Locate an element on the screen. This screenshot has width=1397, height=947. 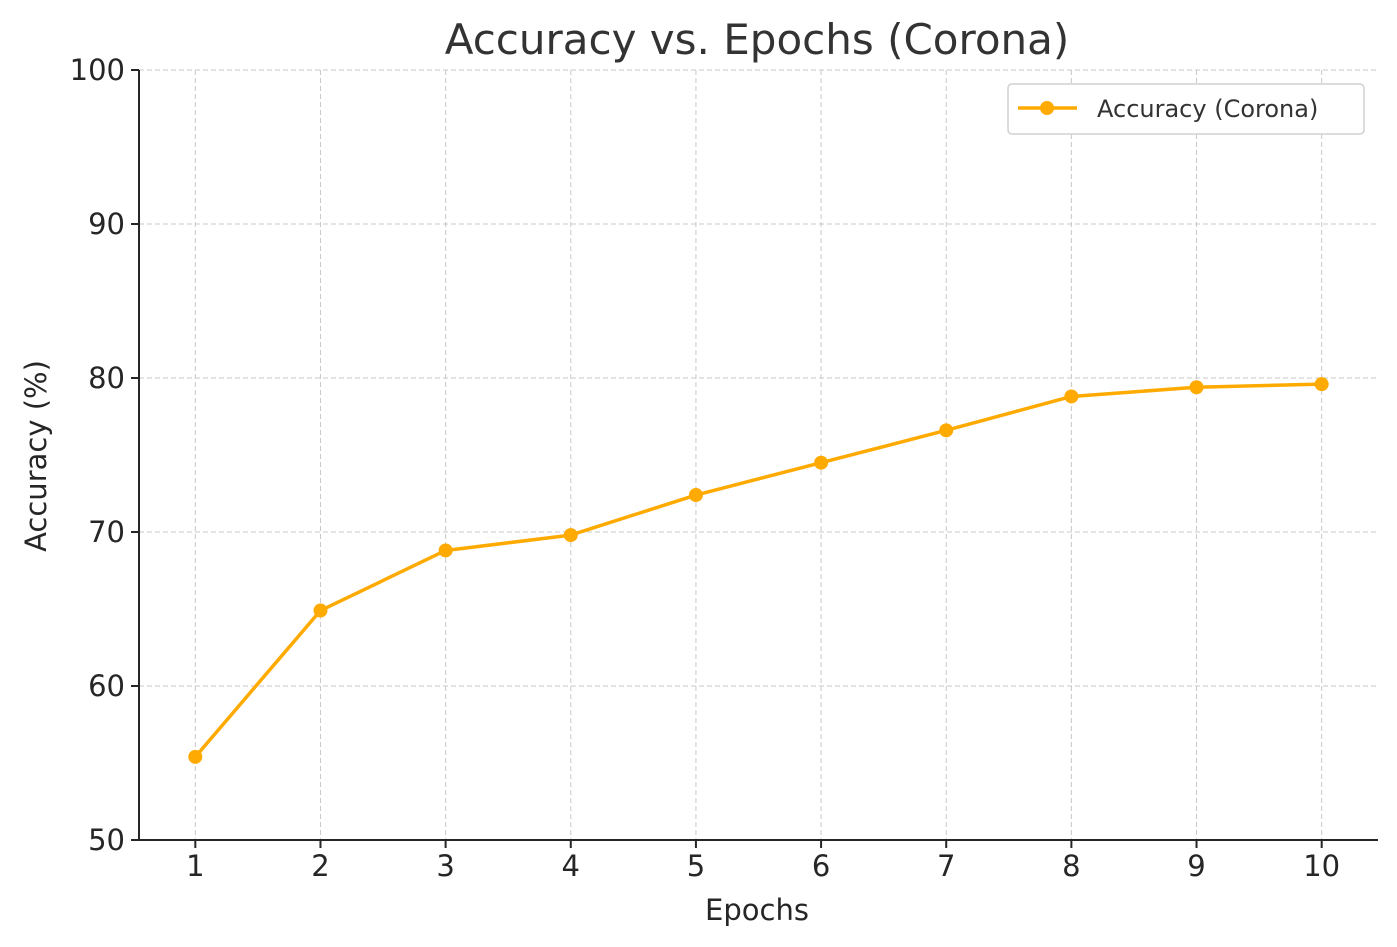
legend-label: Accuracy (Corona) is located at coordinates (1207, 109).